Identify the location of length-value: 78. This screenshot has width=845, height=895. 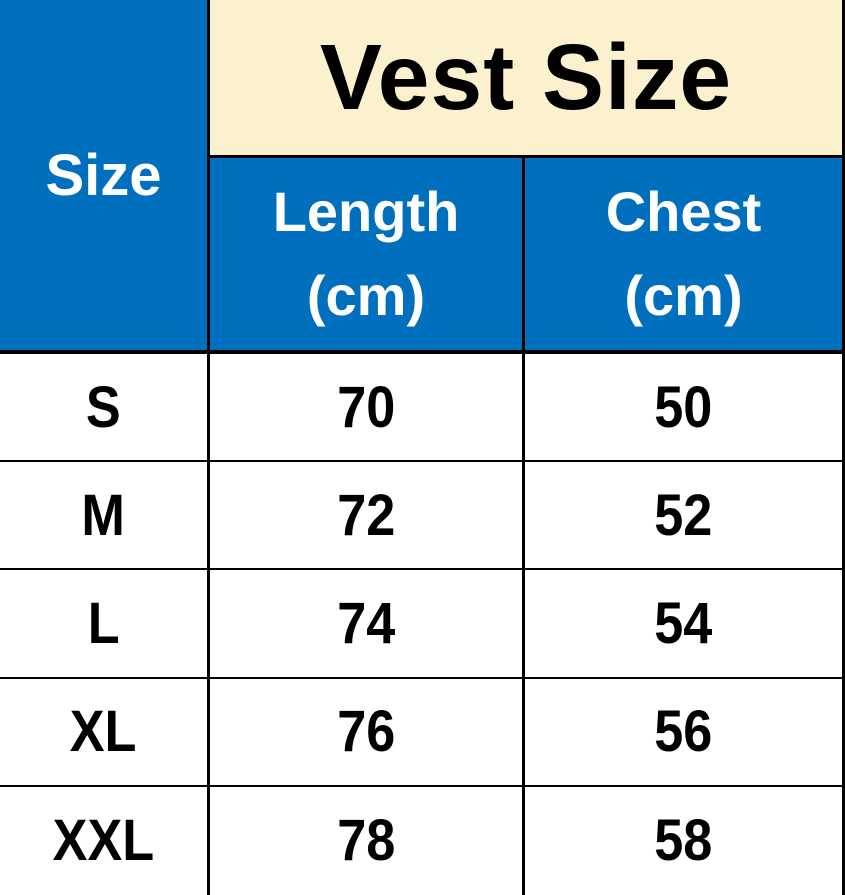
(366, 841).